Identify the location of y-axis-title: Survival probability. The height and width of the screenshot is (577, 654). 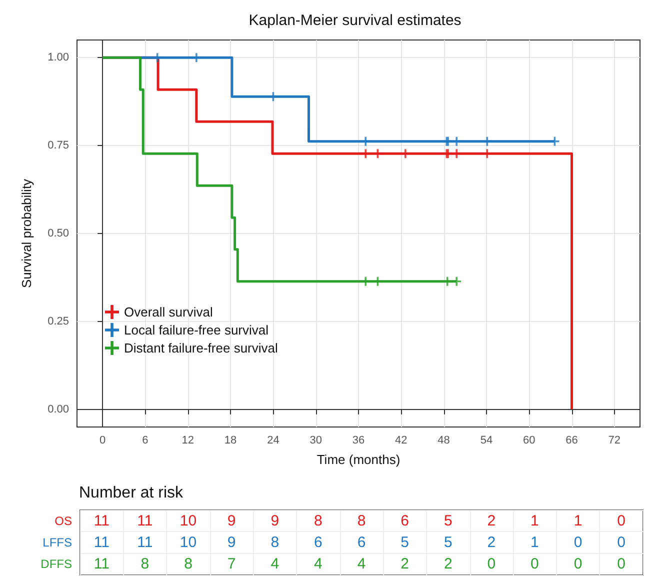
(26, 233).